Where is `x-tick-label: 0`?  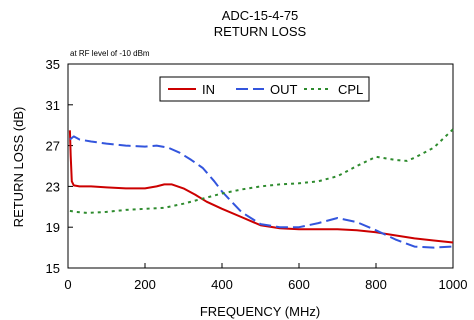
x-tick-label: 0 is located at coordinates (67, 284).